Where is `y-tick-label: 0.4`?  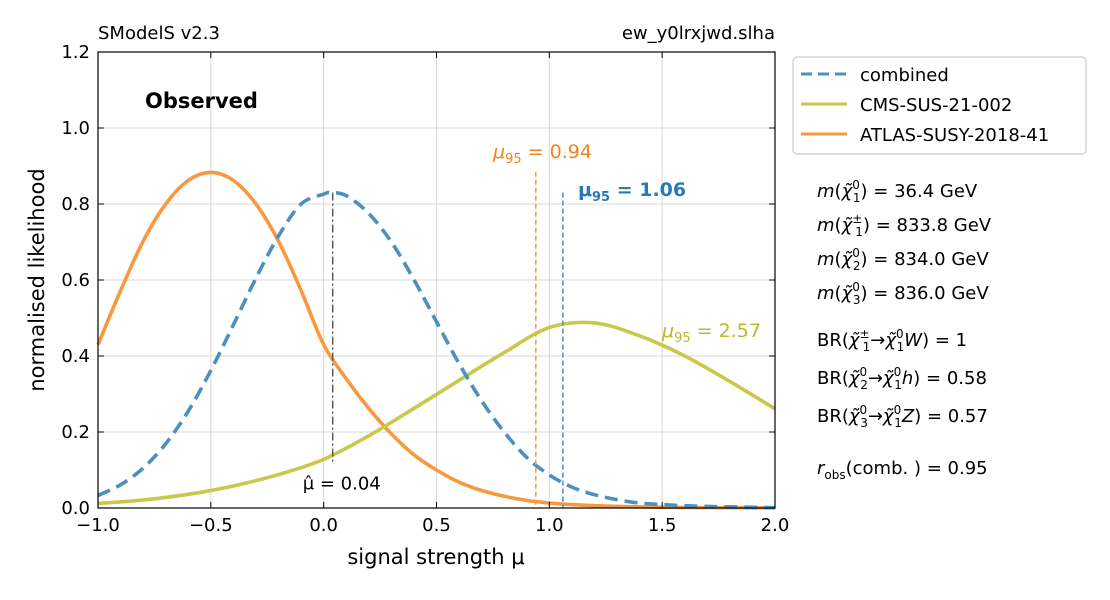 y-tick-label: 0.4 is located at coordinates (75, 356).